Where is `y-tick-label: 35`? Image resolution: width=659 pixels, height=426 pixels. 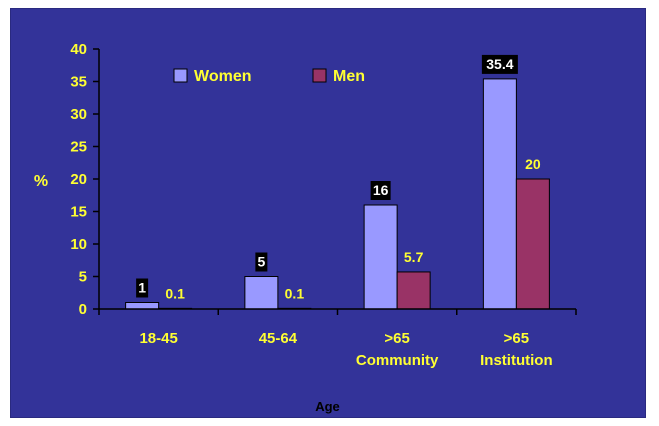 y-tick-label: 35 is located at coordinates (78, 82).